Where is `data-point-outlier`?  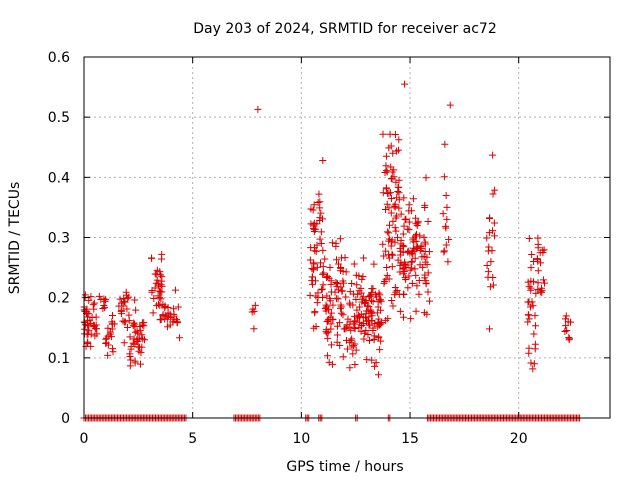
data-point-outlier is located at coordinates (258, 109).